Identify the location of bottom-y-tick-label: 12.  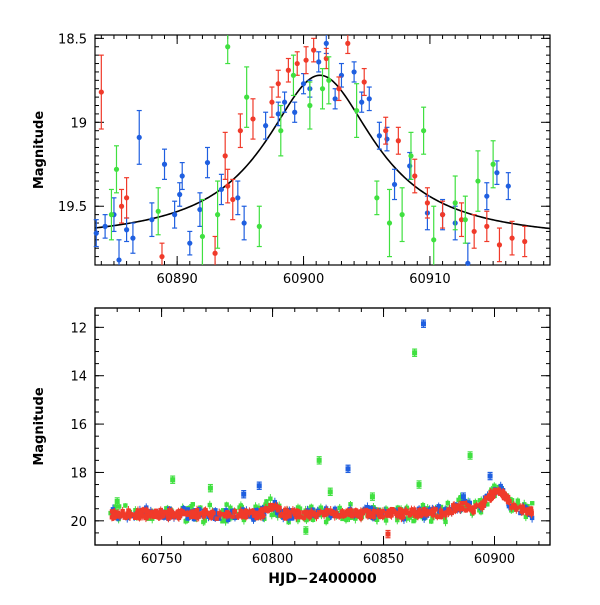
(78, 328).